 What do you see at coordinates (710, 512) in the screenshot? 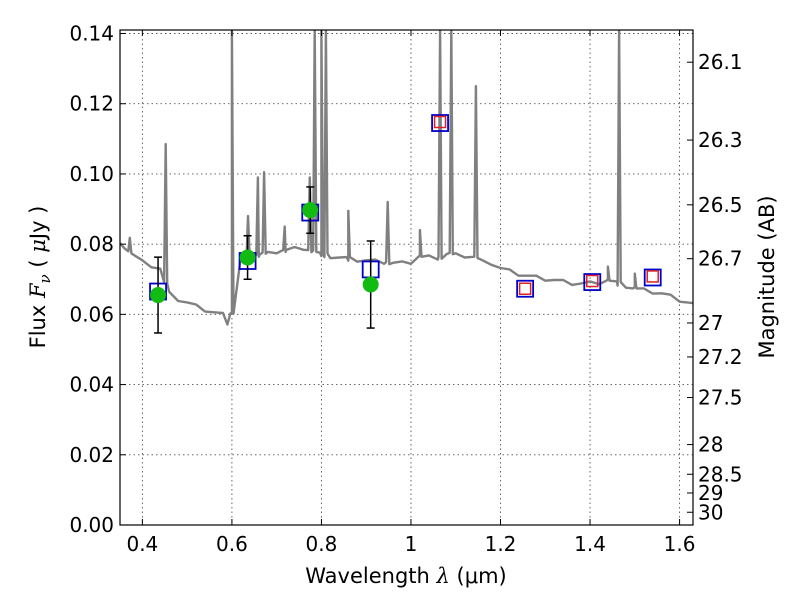
I see `y2-tick-label: 30` at bounding box center [710, 512].